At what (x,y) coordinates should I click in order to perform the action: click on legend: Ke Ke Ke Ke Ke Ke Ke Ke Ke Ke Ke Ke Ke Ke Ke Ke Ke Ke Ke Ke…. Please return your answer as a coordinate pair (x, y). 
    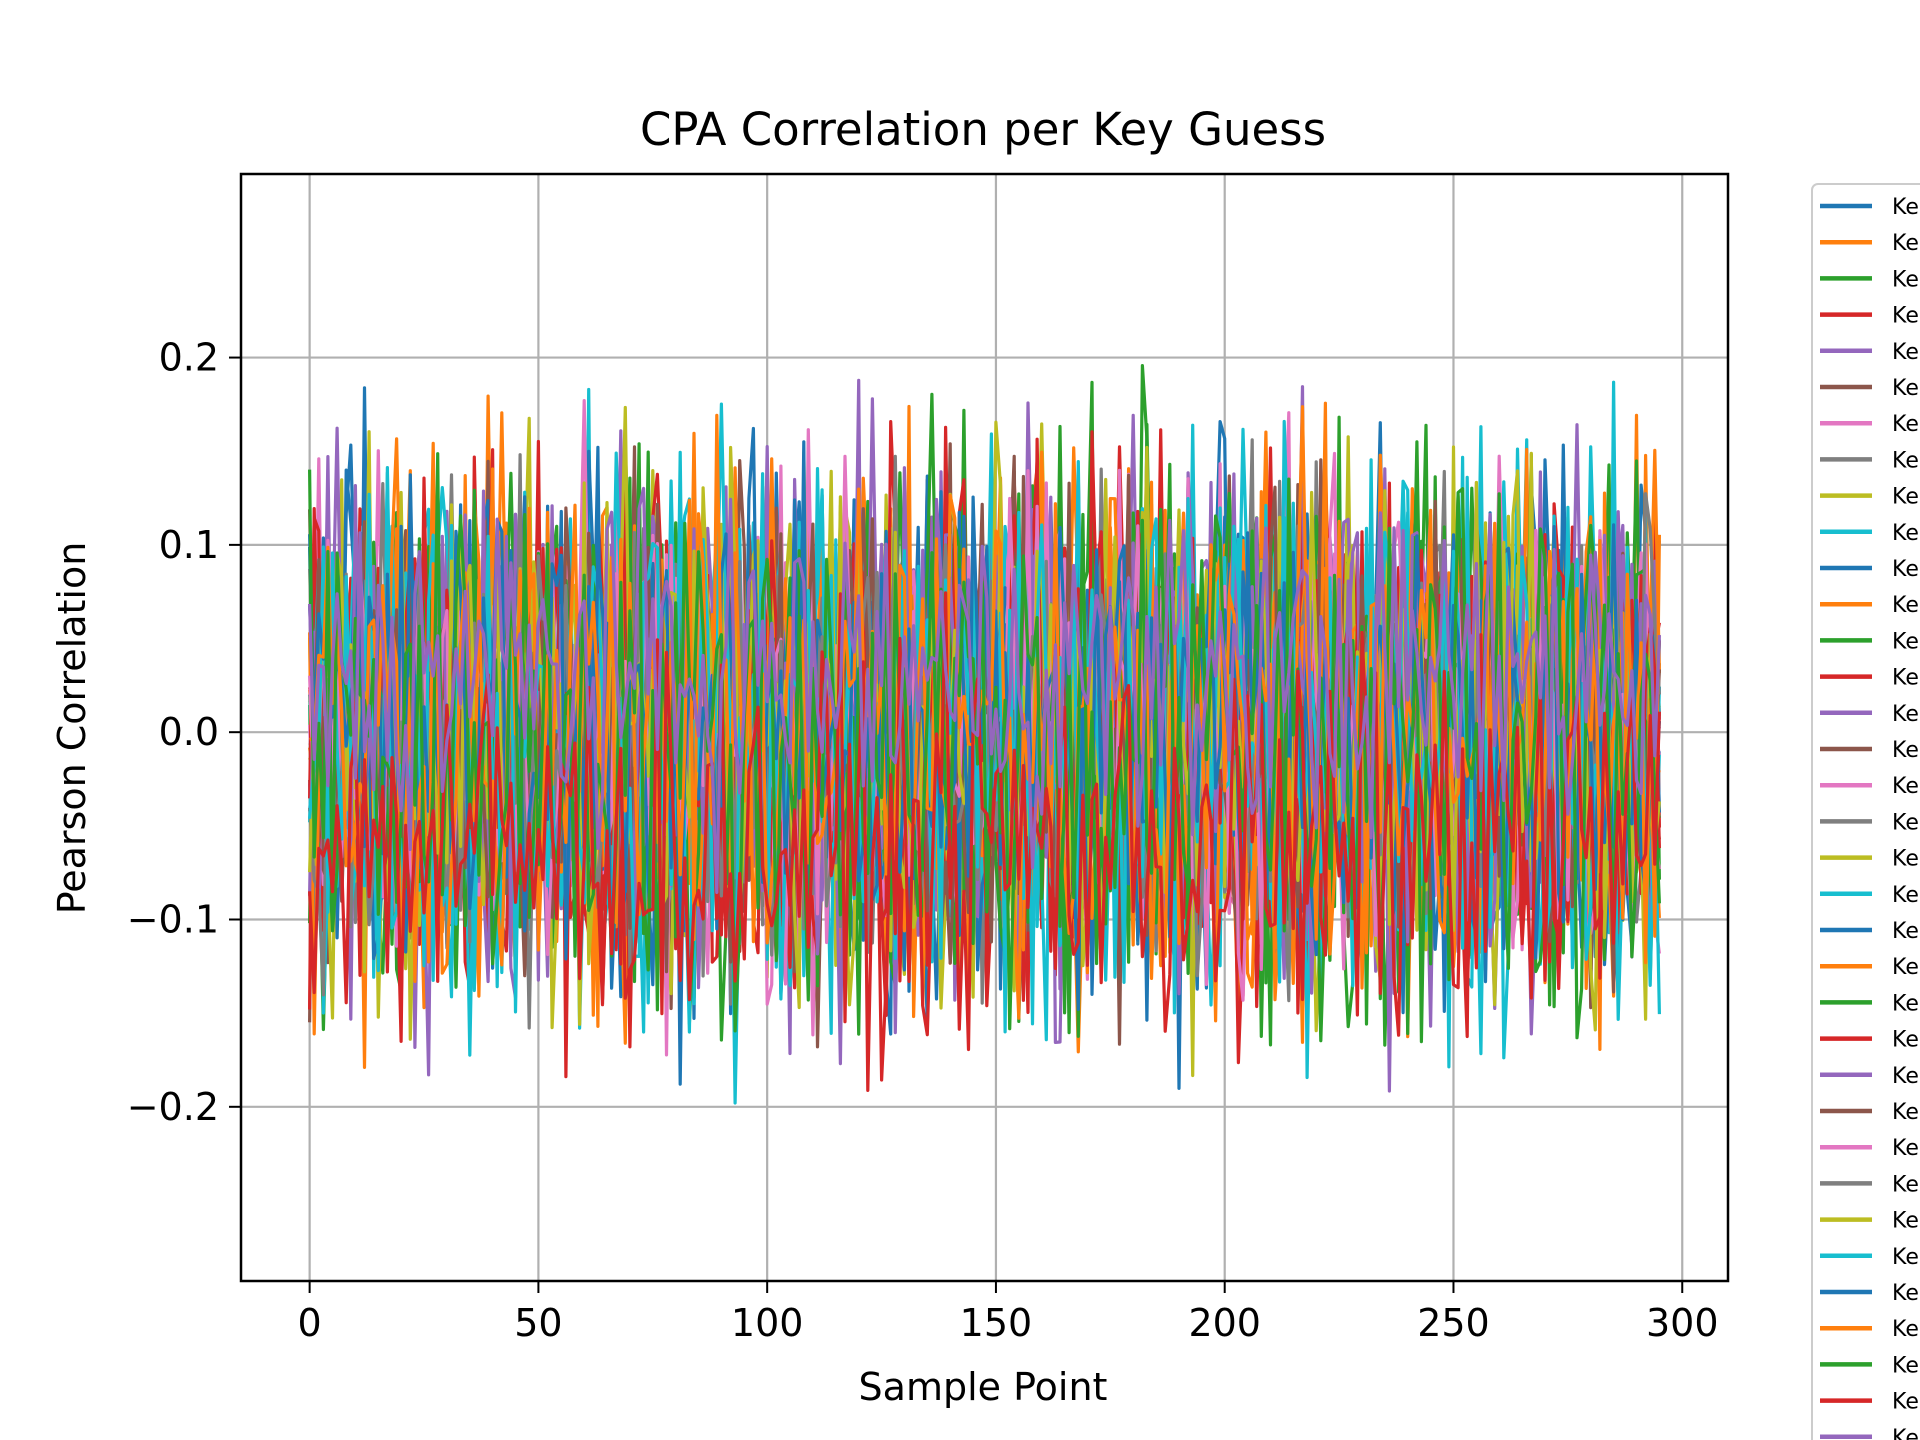
    Looking at the image, I should click on (1865, 811).